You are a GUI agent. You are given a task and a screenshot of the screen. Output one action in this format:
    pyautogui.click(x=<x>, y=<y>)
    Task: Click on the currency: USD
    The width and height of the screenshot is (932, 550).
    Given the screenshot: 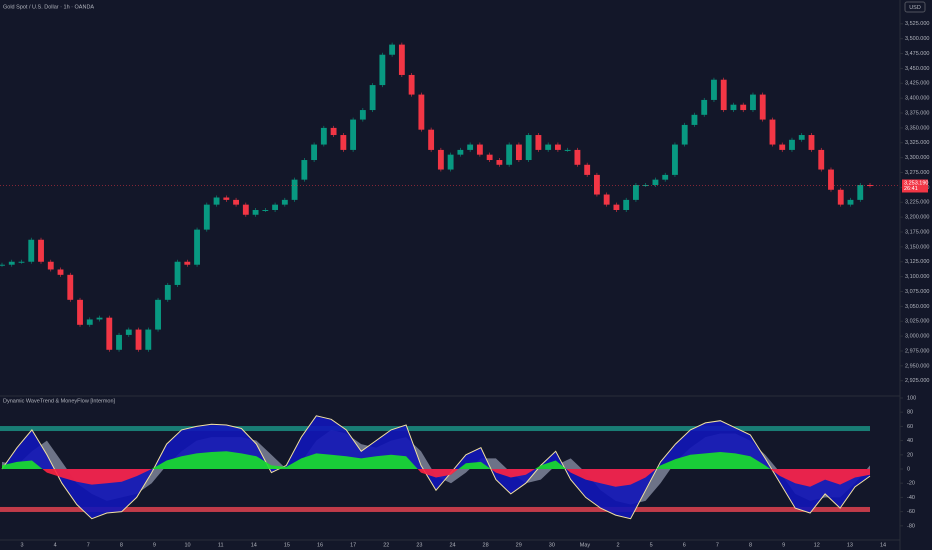 What is the action you would take?
    pyautogui.click(x=915, y=8)
    